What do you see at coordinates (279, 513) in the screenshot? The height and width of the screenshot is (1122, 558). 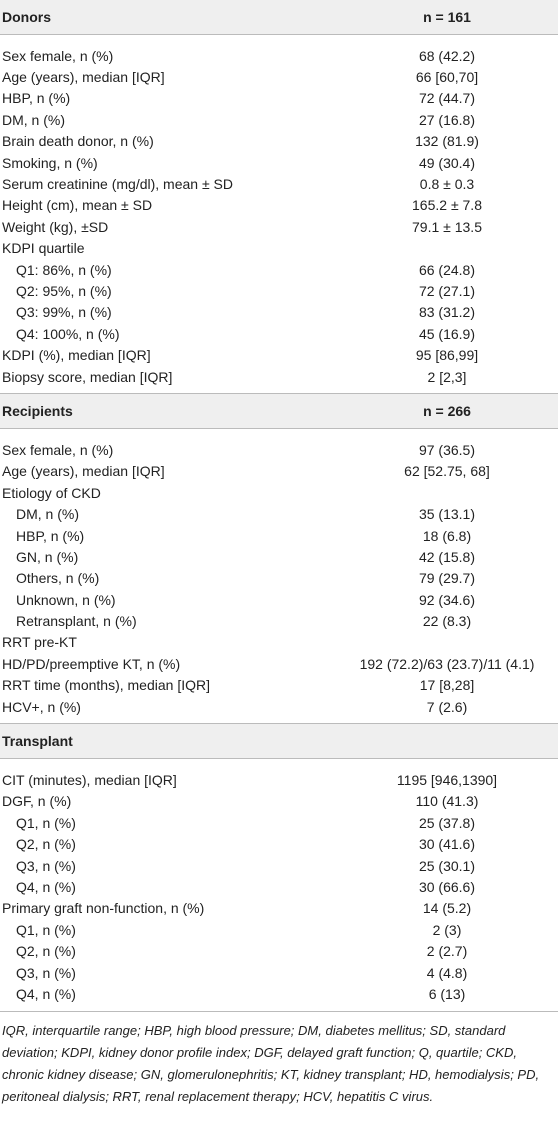 I see `table-row: DM, n (%) 35 (13.1)` at bounding box center [279, 513].